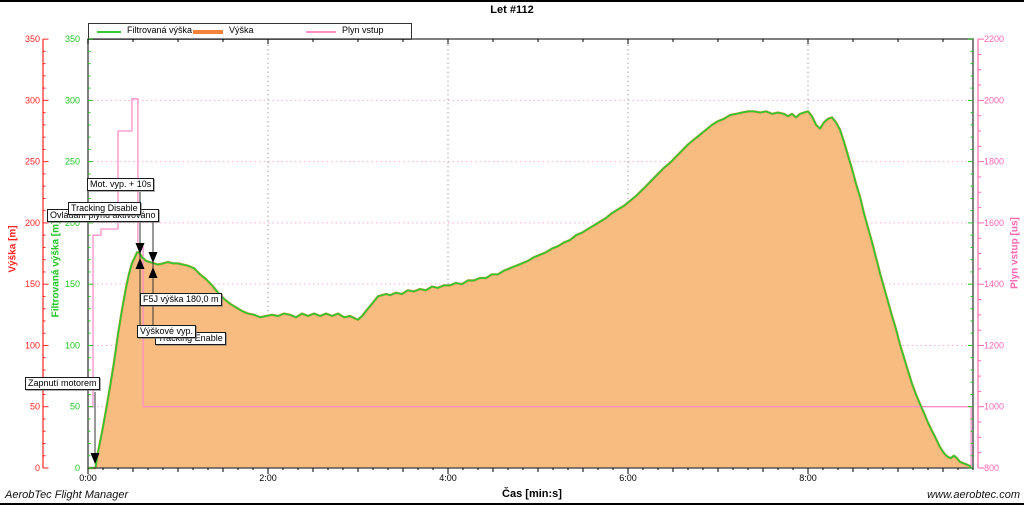  Describe the element at coordinates (994, 39) in the screenshot. I see `svg-text: 2200` at that location.